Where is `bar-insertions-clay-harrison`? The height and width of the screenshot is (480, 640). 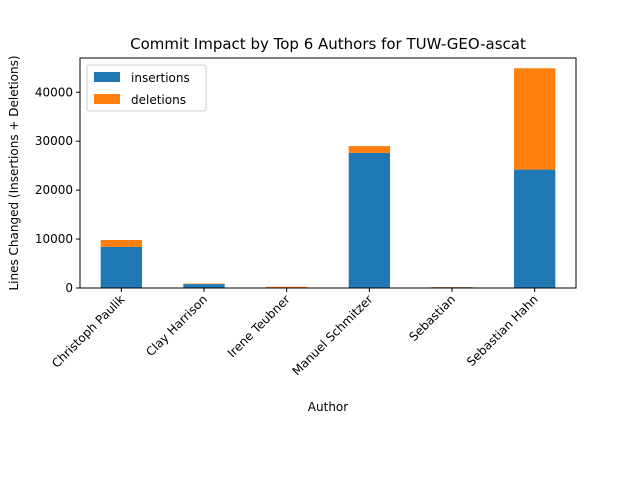 bar-insertions-clay-harrison is located at coordinates (204, 286).